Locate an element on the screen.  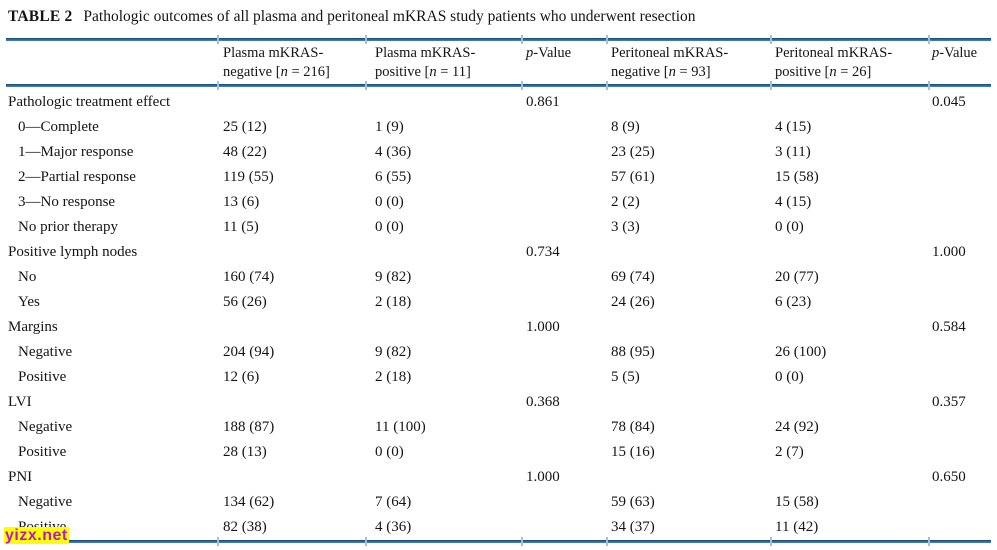
table-cell: 6 (23) is located at coordinates (793, 302).